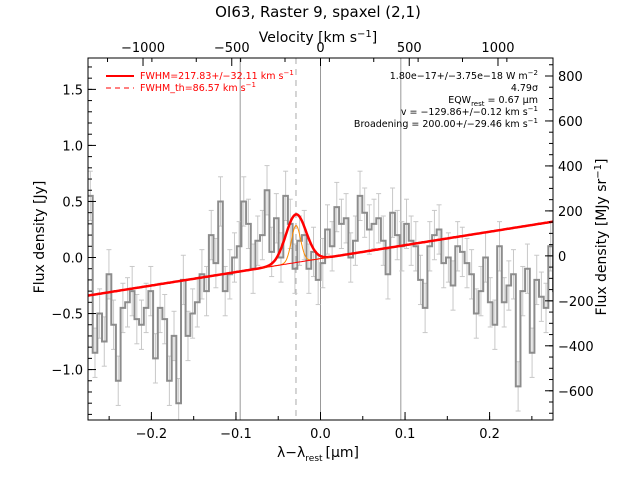 The height and width of the screenshot is (484, 640). What do you see at coordinates (72, 90) in the screenshot?
I see `y-tick-label: 1.5` at bounding box center [72, 90].